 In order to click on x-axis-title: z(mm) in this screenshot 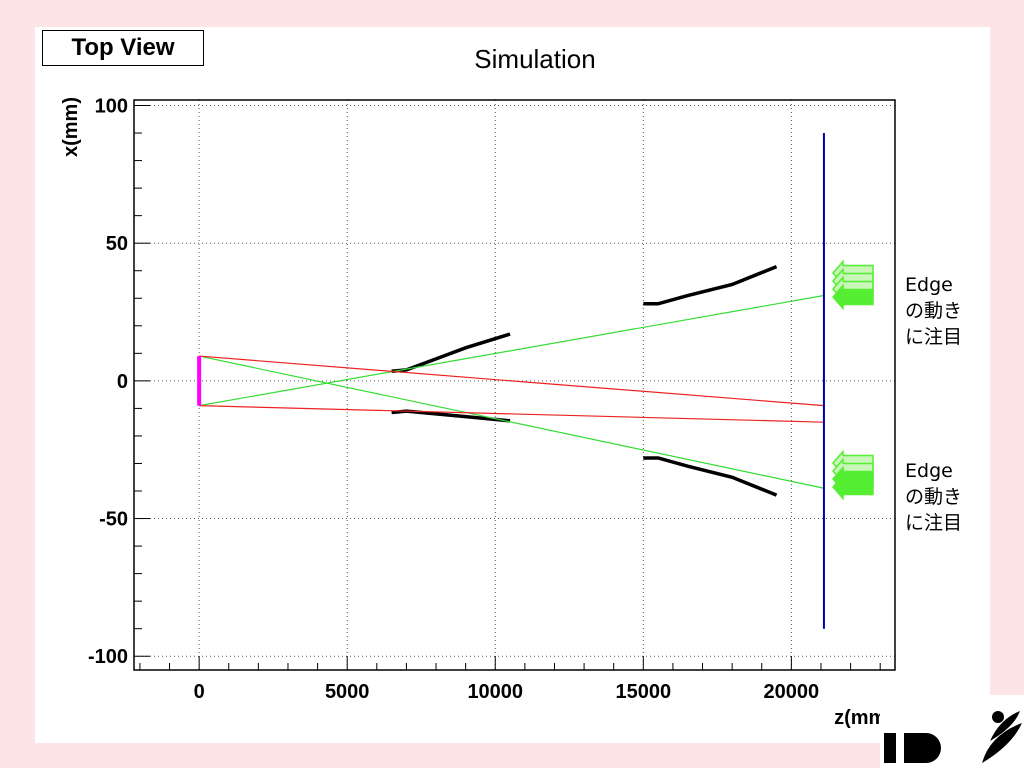, I will do `click(863, 718)`.